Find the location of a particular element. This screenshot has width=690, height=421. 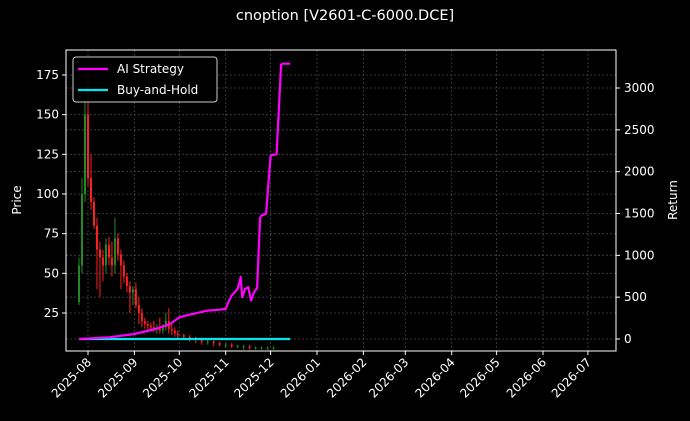

left-tick-label: 25 is located at coordinates (51, 313).